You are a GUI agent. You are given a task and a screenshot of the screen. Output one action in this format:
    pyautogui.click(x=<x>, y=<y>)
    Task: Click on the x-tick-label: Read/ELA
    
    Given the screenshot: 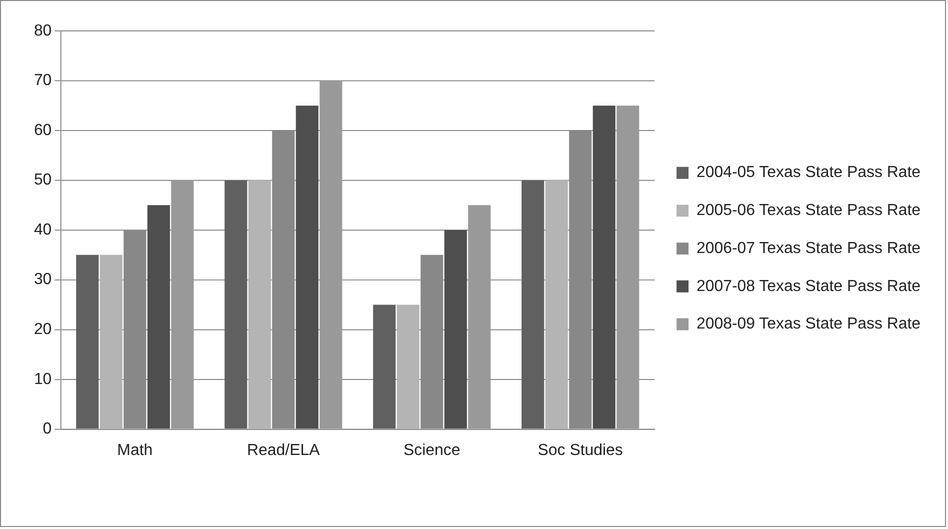 What is the action you would take?
    pyautogui.click(x=283, y=451)
    